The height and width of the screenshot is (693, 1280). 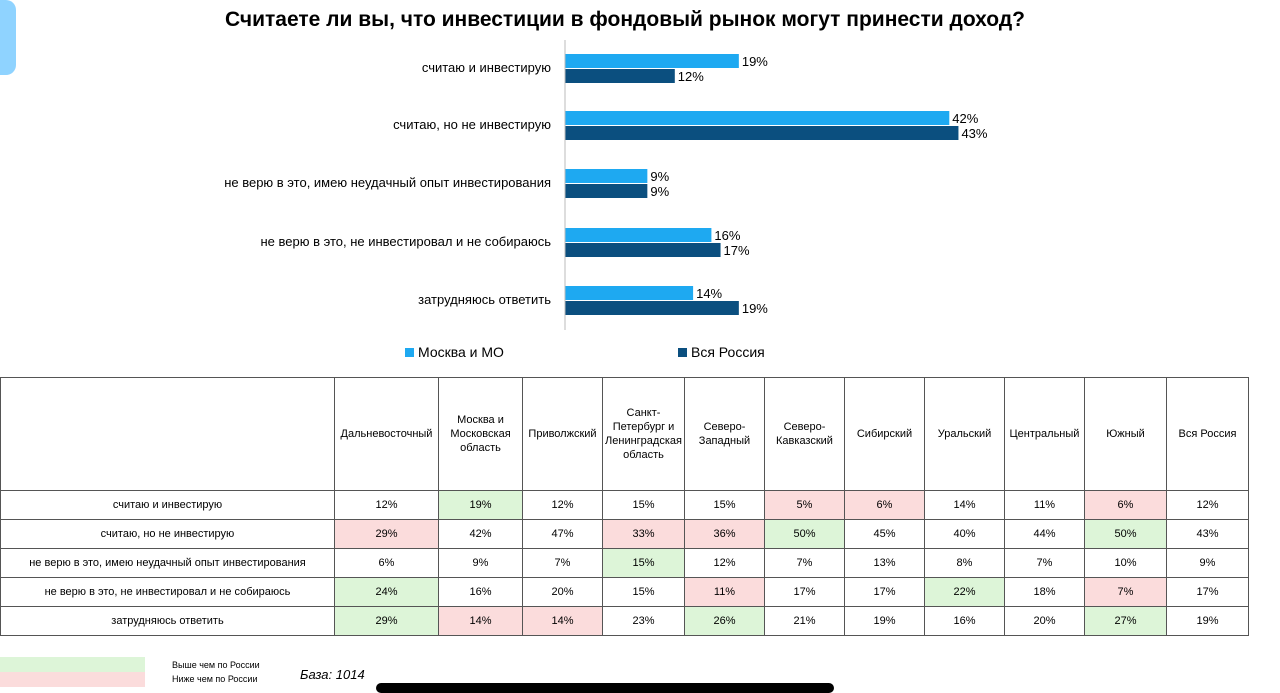 What do you see at coordinates (486, 67) in the screenshot?
I see `category-label: считаю и инвестирую` at bounding box center [486, 67].